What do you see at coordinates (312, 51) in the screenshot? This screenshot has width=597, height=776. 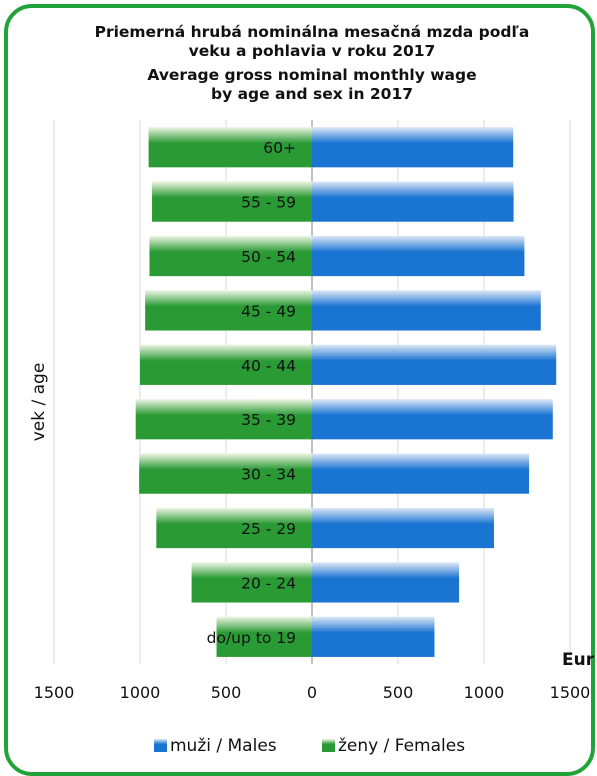 I see `chart-title-line: veku a pohlavia v roku 2017` at bounding box center [312, 51].